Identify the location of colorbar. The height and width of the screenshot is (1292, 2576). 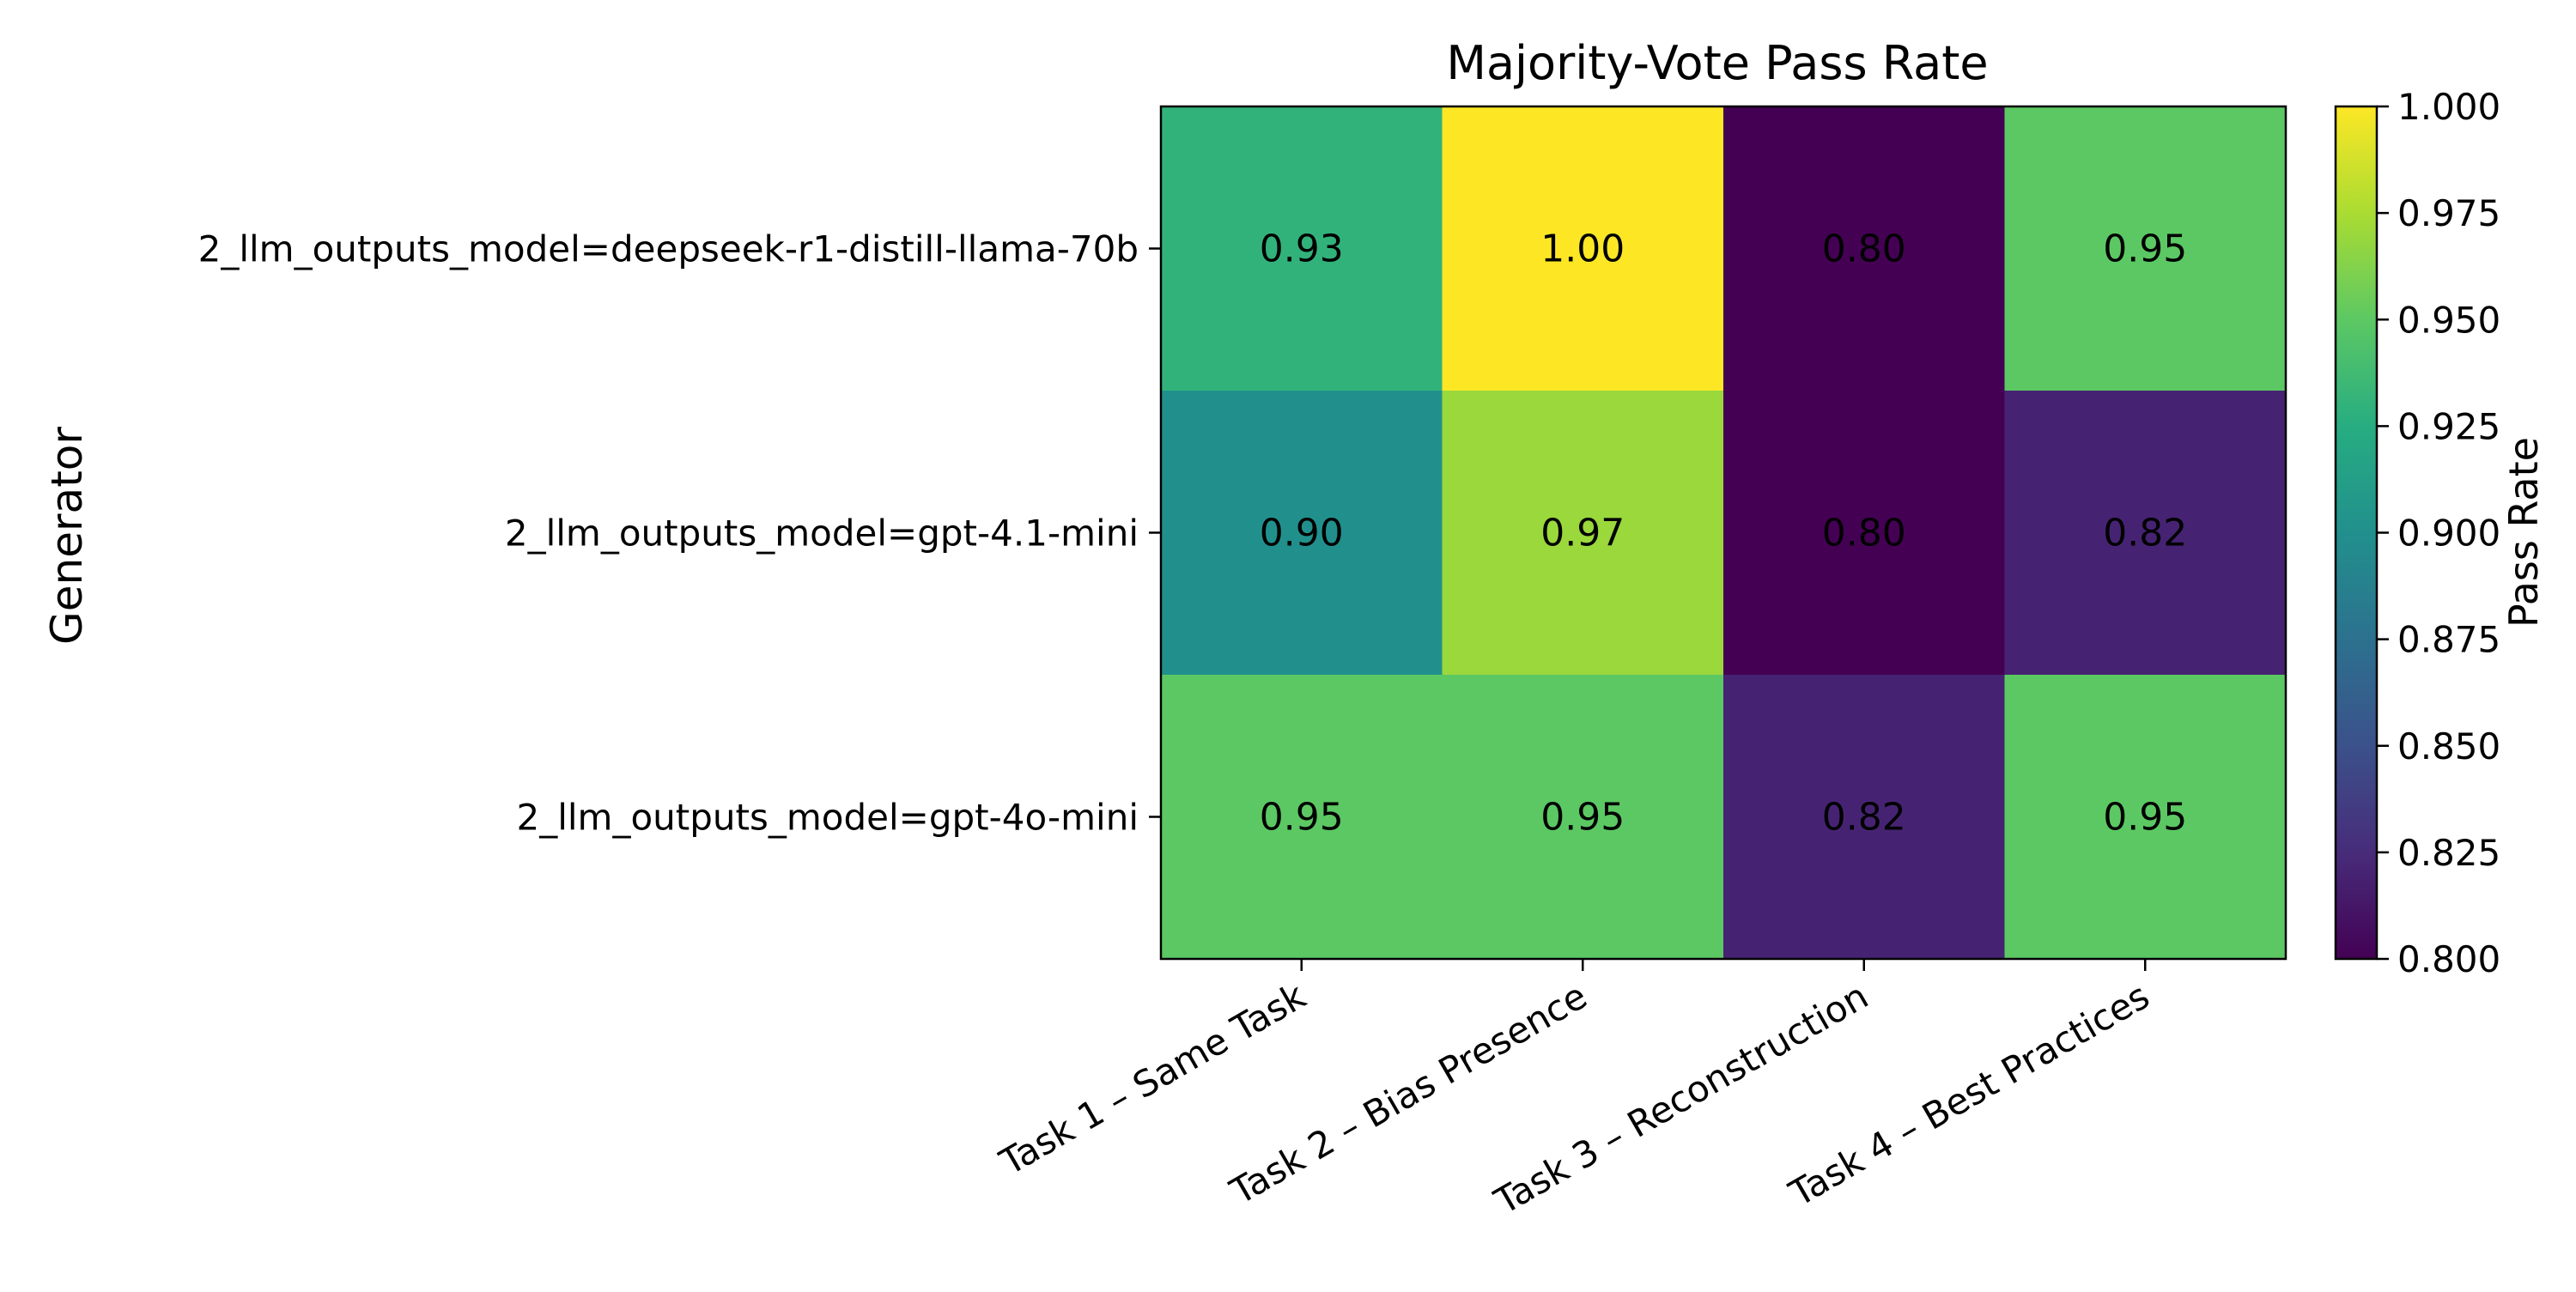
(2356, 533).